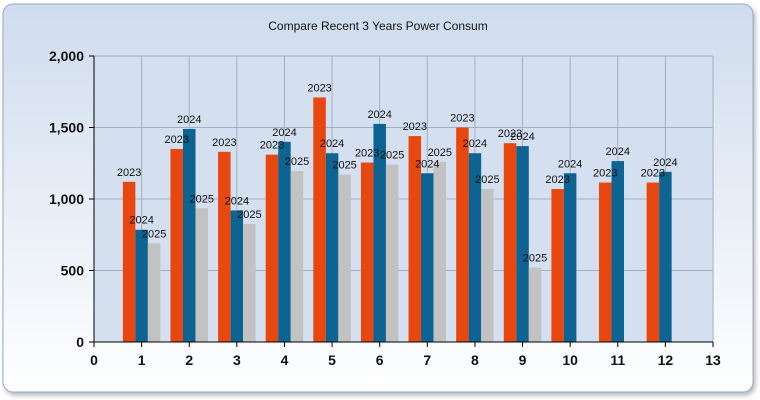 The height and width of the screenshot is (400, 760). What do you see at coordinates (380, 360) in the screenshot?
I see `x-tick-label: 6` at bounding box center [380, 360].